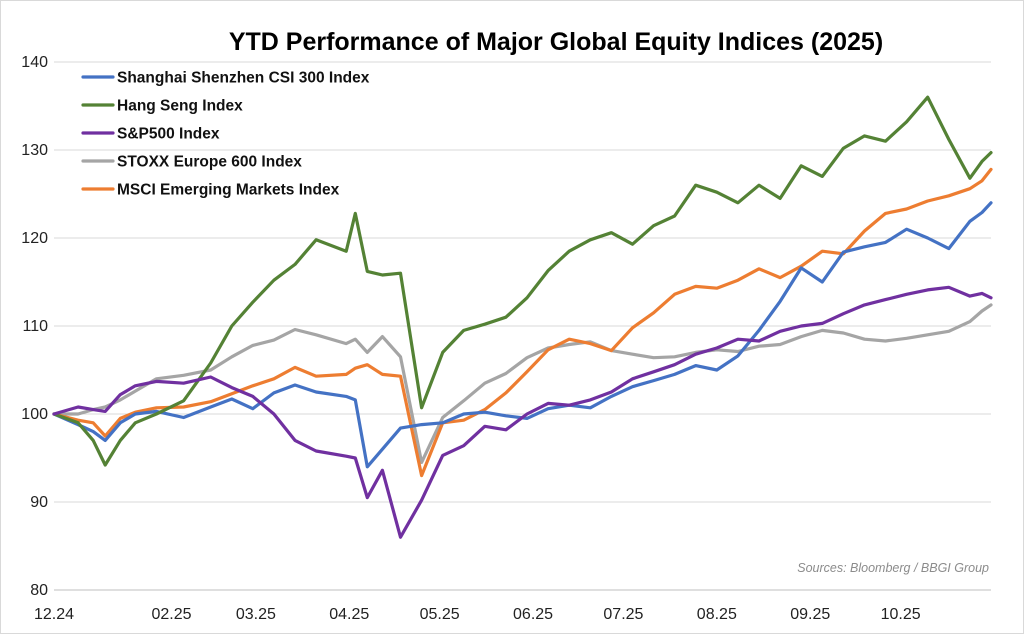 The height and width of the screenshot is (635, 1024). Describe the element at coordinates (180, 106) in the screenshot. I see `legend-label: Hang Seng Index` at that location.